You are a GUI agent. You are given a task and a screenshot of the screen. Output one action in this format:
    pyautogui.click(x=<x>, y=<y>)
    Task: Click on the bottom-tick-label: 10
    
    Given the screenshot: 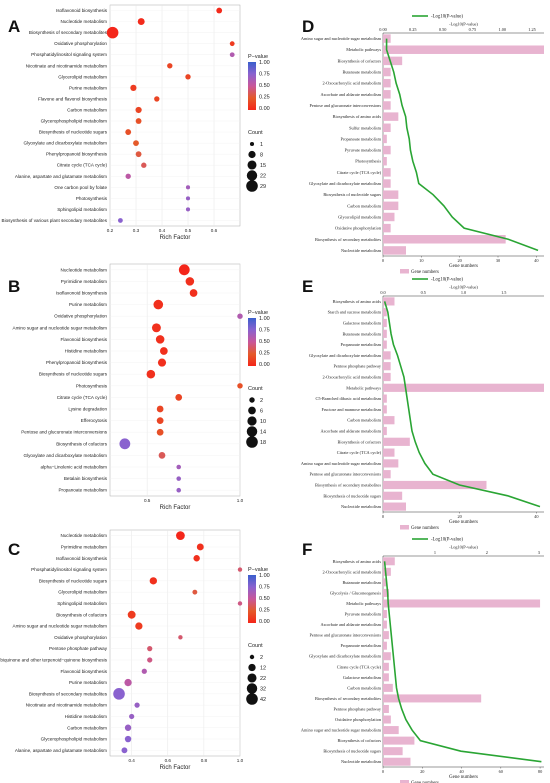 What is the action you would take?
    pyautogui.click(x=421, y=260)
    